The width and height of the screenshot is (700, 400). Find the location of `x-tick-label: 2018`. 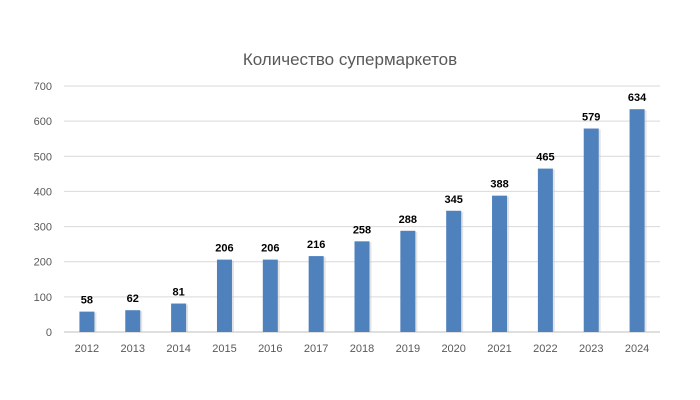

x-tick-label: 2018 is located at coordinates (362, 349).